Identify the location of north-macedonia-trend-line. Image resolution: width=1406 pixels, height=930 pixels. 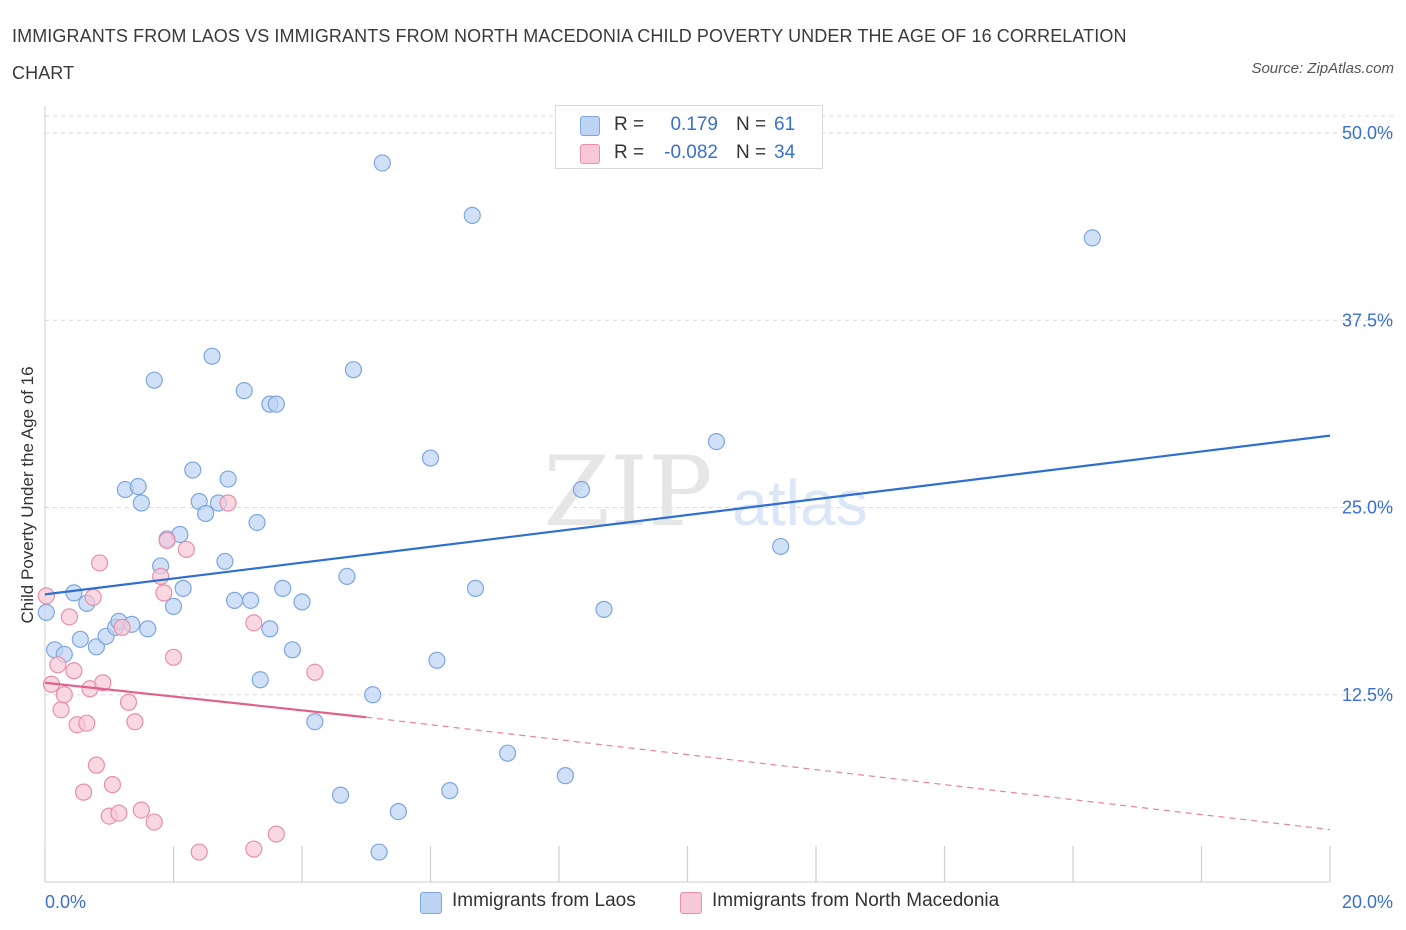
(205, 700).